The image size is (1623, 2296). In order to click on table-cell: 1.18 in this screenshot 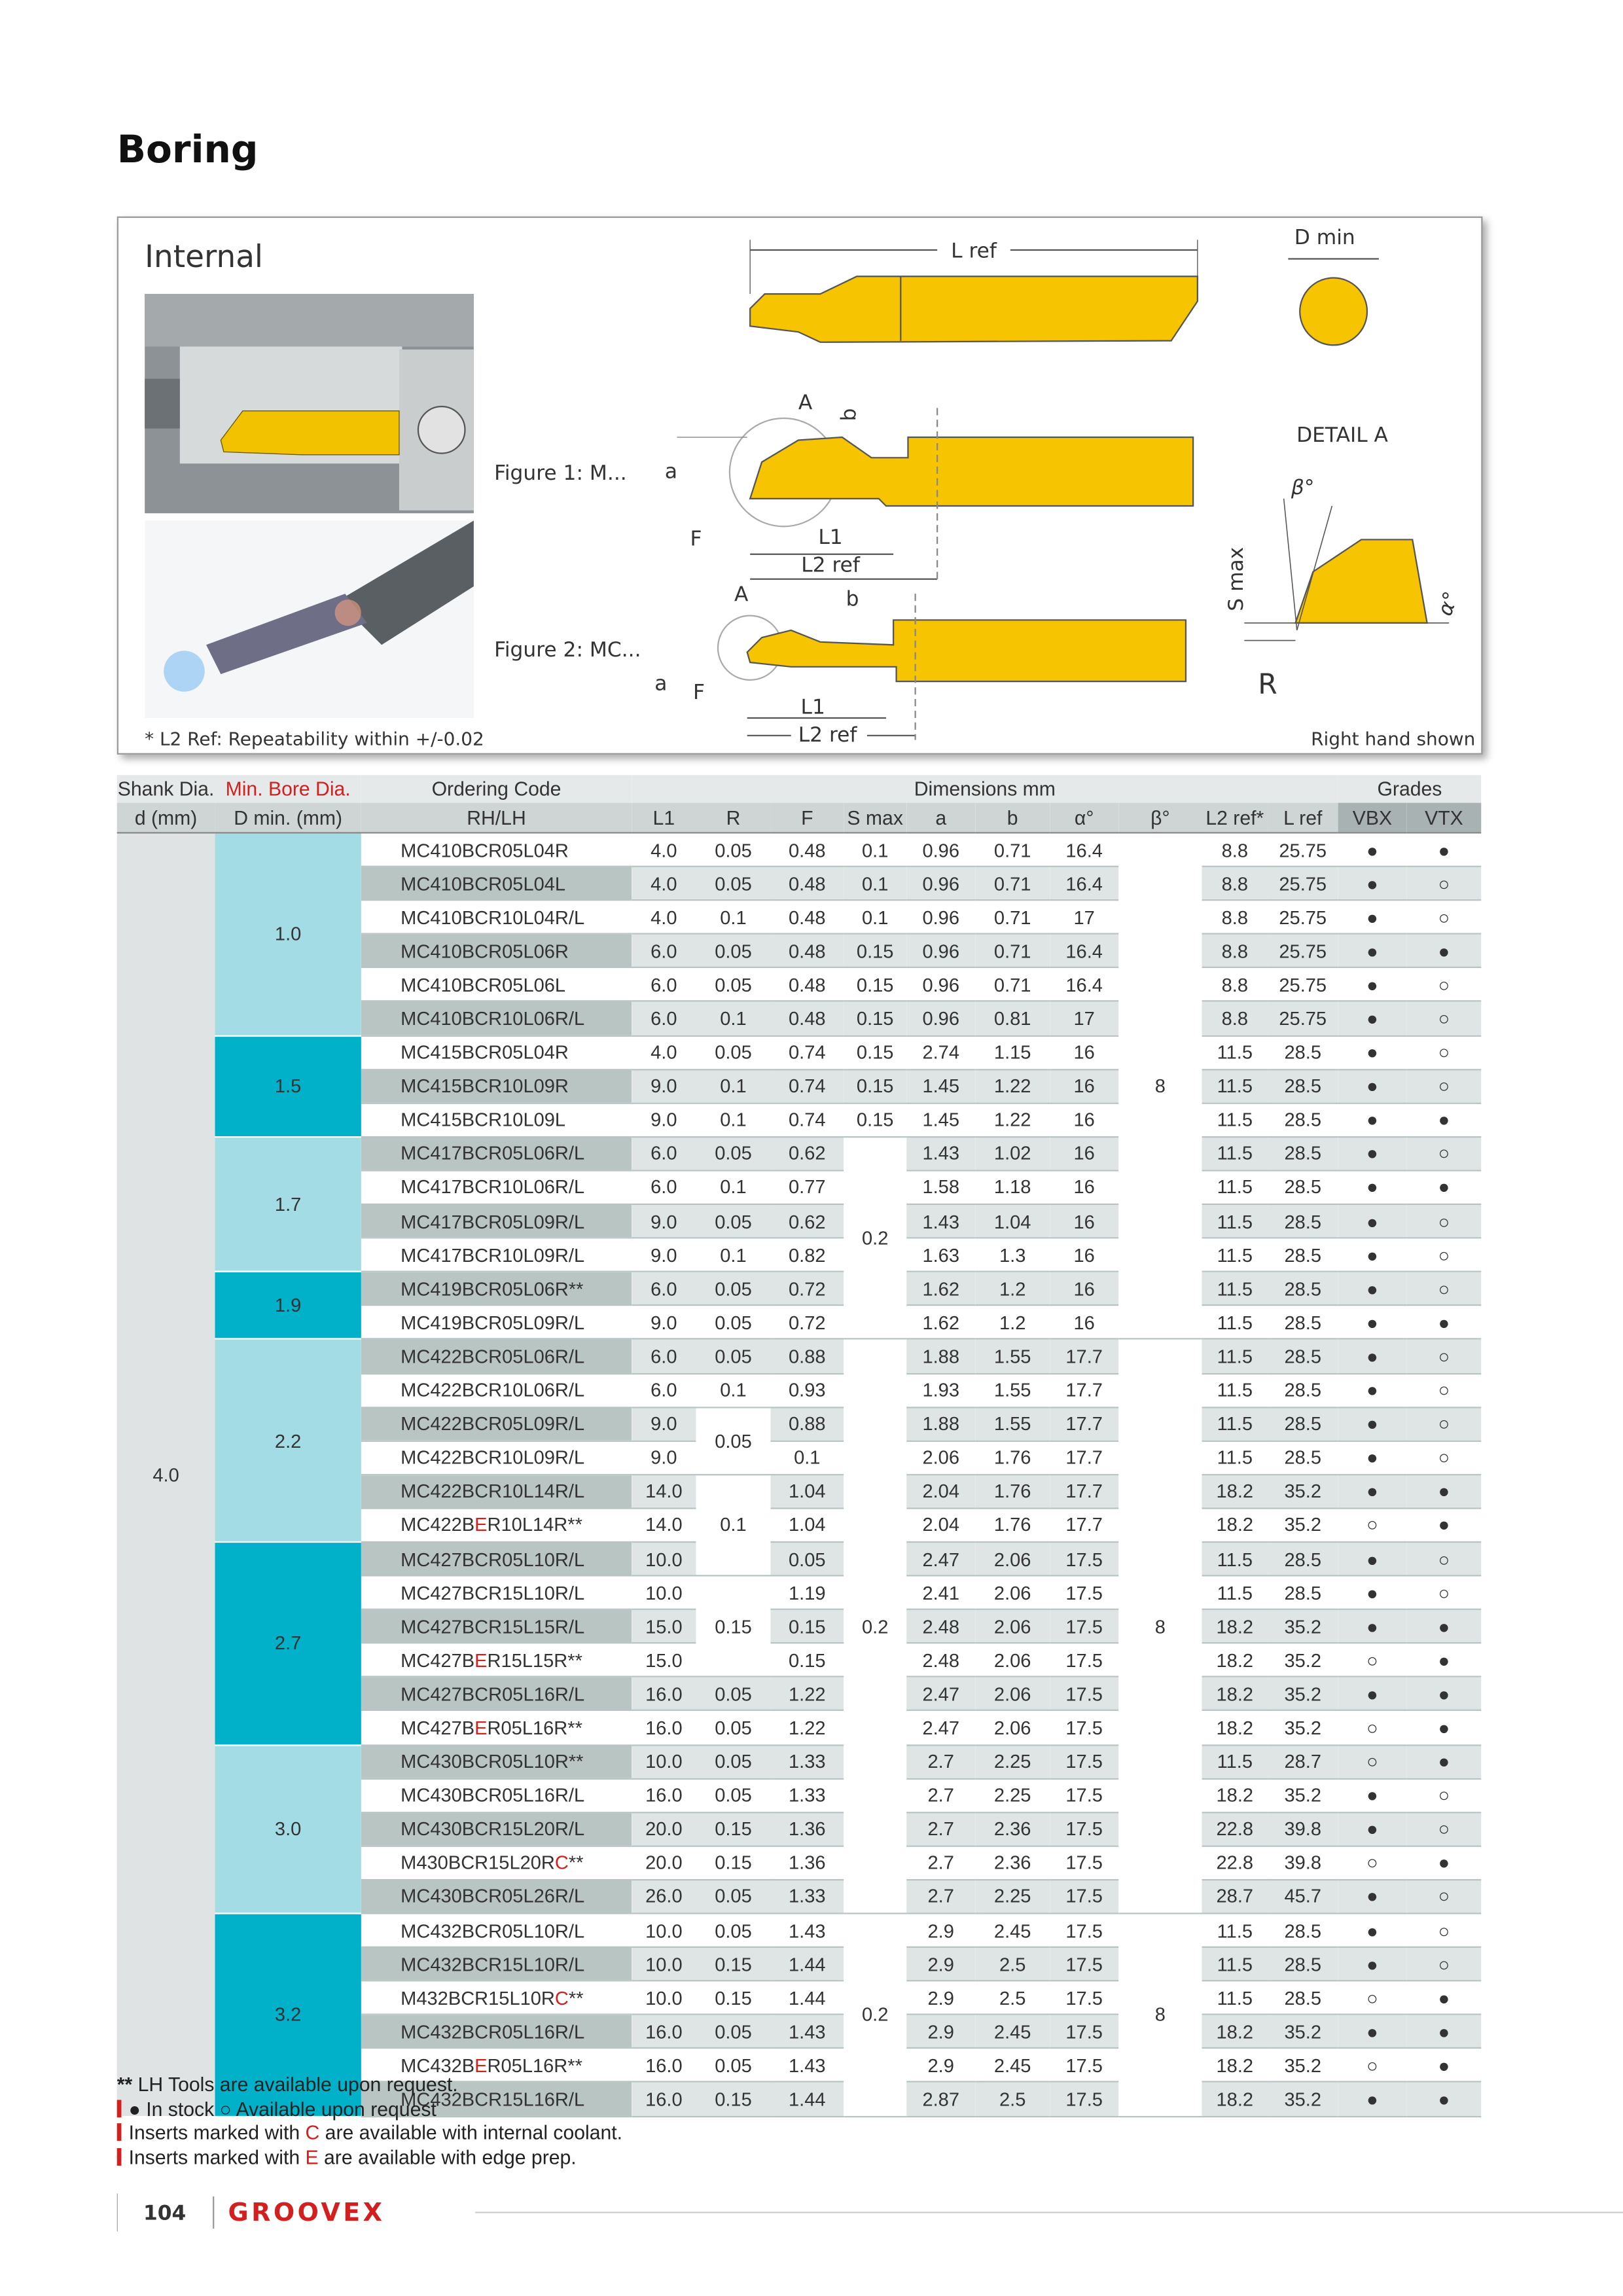, I will do `click(1013, 1188)`.